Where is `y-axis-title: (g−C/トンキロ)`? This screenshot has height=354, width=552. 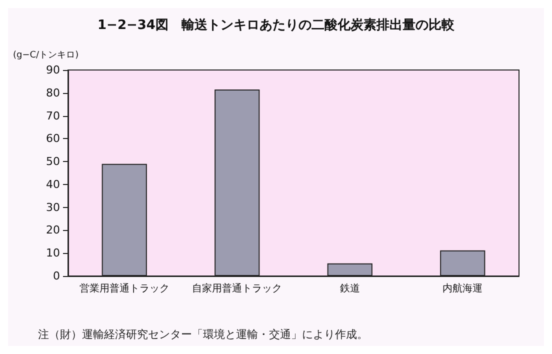
y-axis-title: (g−C/トンキロ) is located at coordinates (46, 55).